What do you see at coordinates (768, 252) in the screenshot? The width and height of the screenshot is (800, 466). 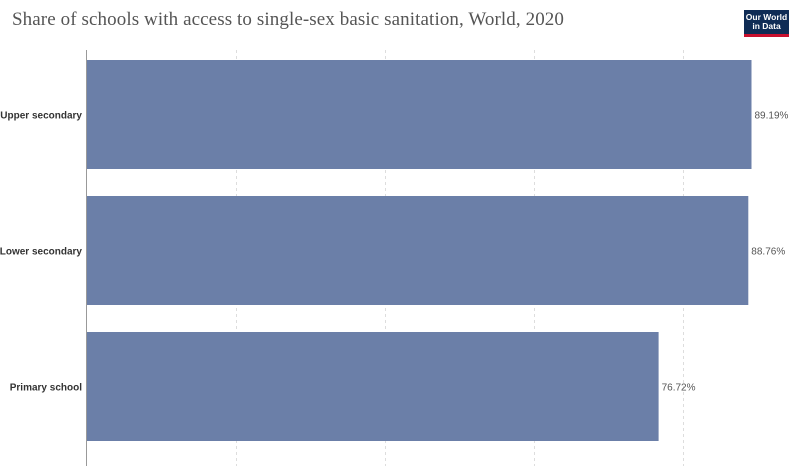 I see `value-label: 88.76%` at bounding box center [768, 252].